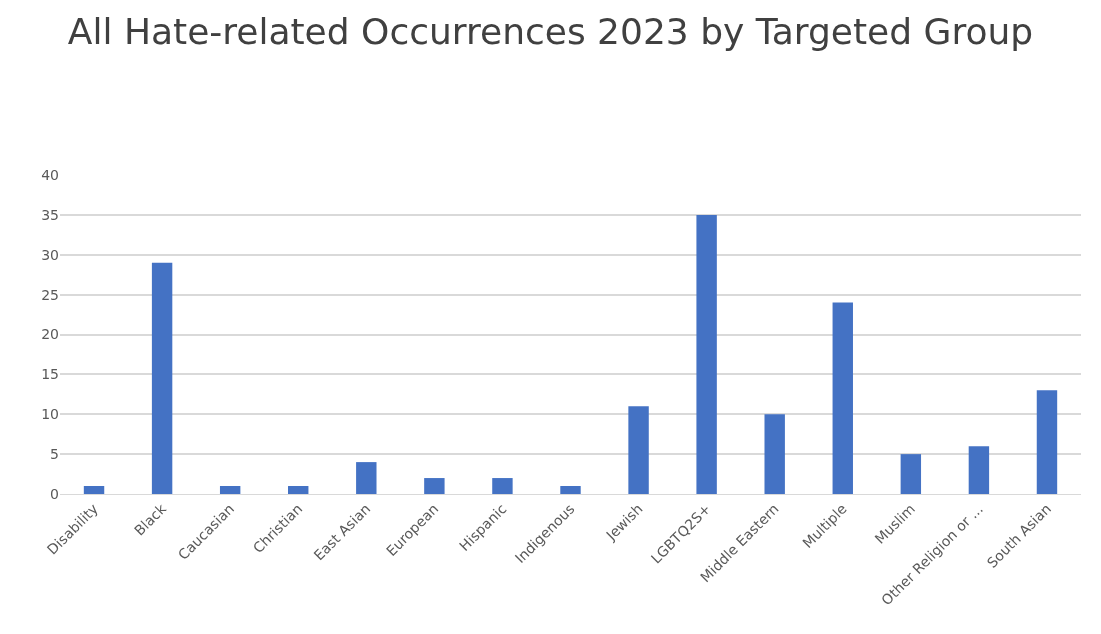  I want to click on y-tick-label: 15, so click(50, 374).